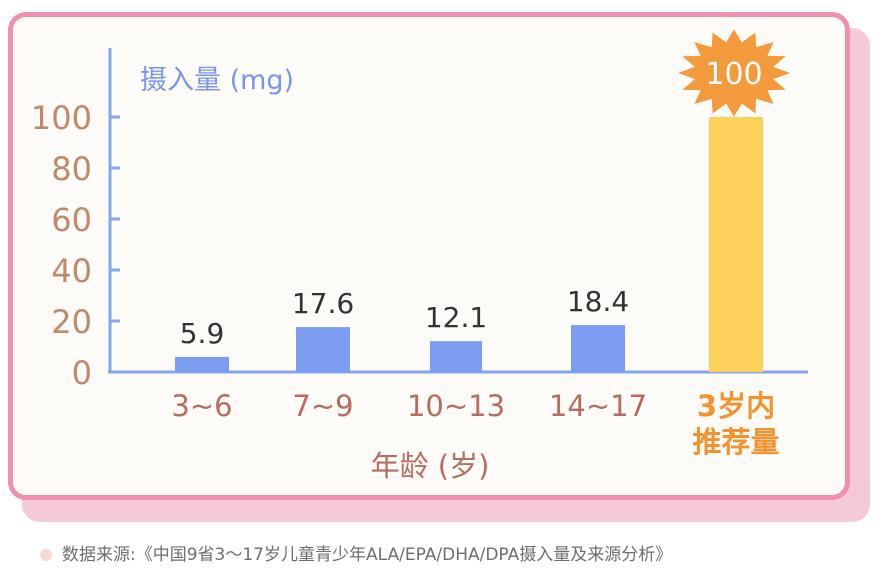 The width and height of the screenshot is (877, 573). What do you see at coordinates (735, 442) in the screenshot?
I see `category-label-4-line1: 推荐量` at bounding box center [735, 442].